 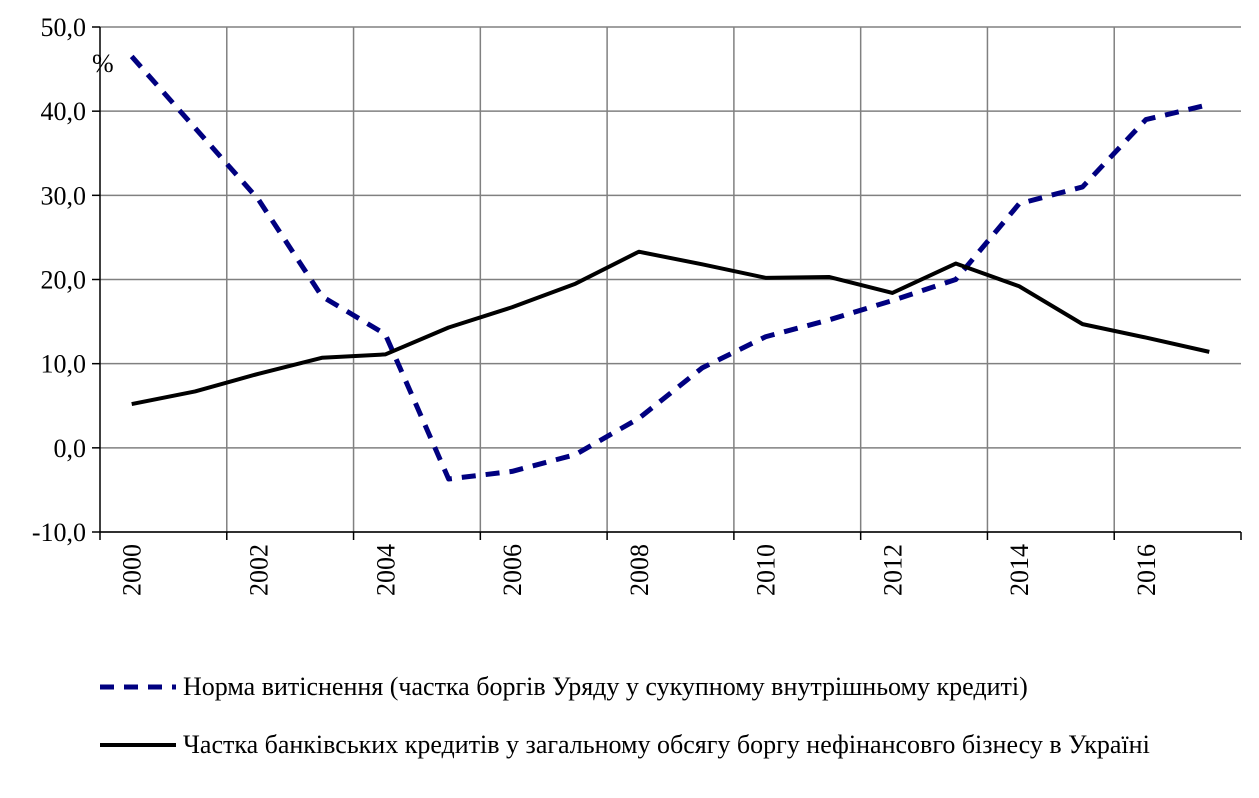 What do you see at coordinates (1019, 570) in the screenshot?
I see `x-tick-label: 2014` at bounding box center [1019, 570].